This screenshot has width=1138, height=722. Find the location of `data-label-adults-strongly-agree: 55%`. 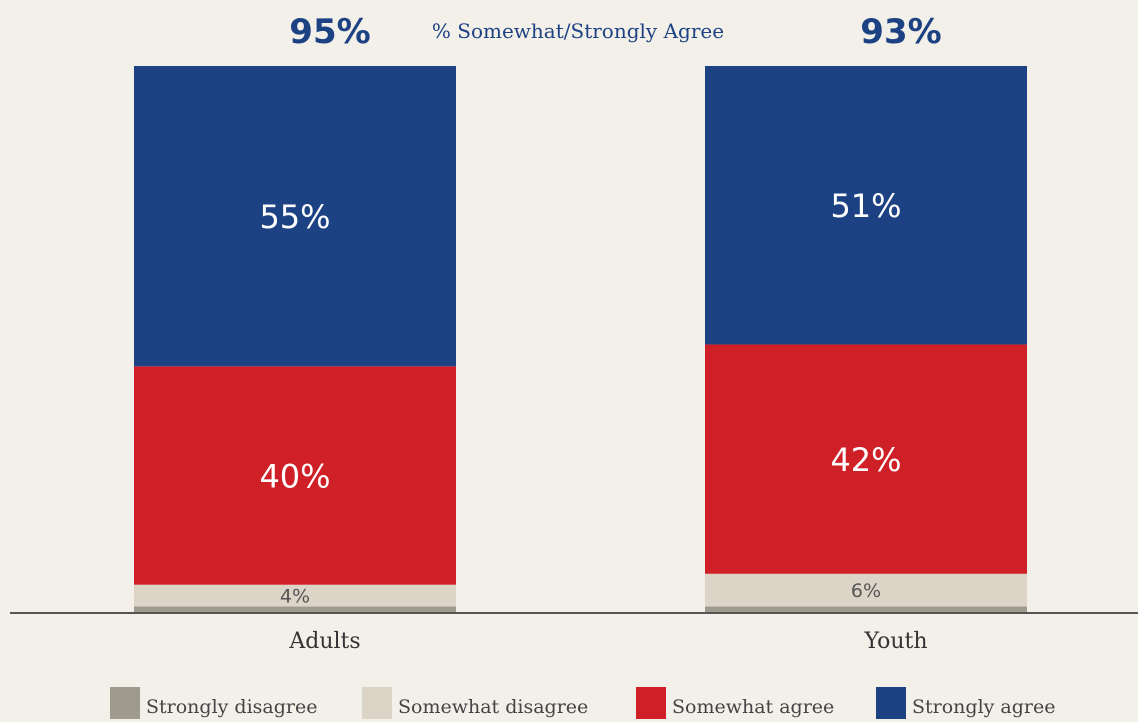

data-label-adults-strongly-agree: 55% is located at coordinates (294, 217).